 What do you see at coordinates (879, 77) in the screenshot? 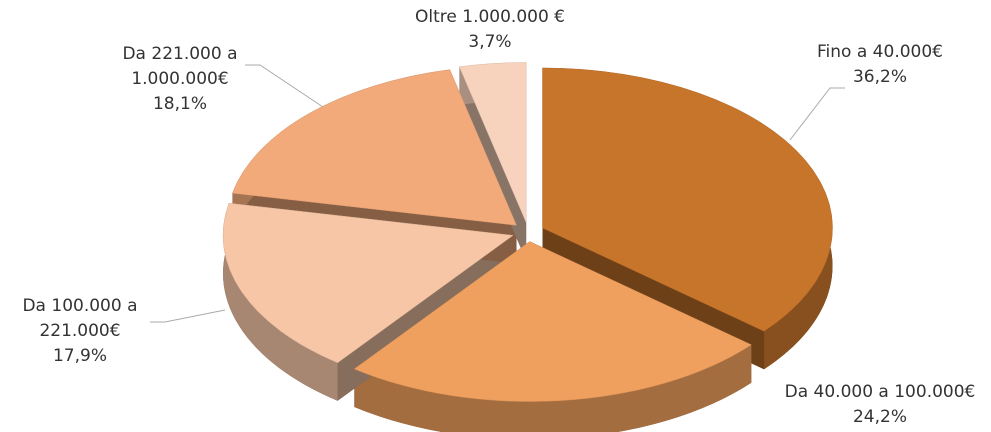
I see `value-label: 36,2%` at bounding box center [879, 77].